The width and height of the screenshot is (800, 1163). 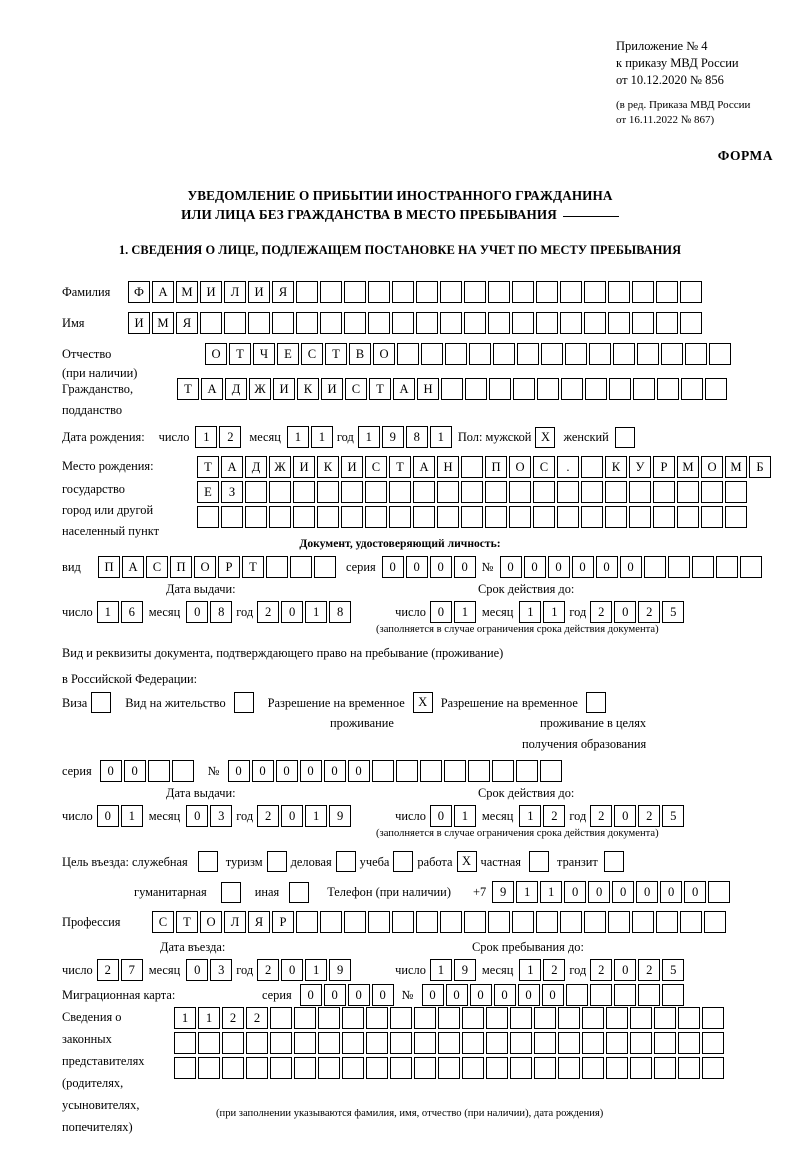 What do you see at coordinates (384, 354) in the screenshot?
I see `form-cell: О` at bounding box center [384, 354].